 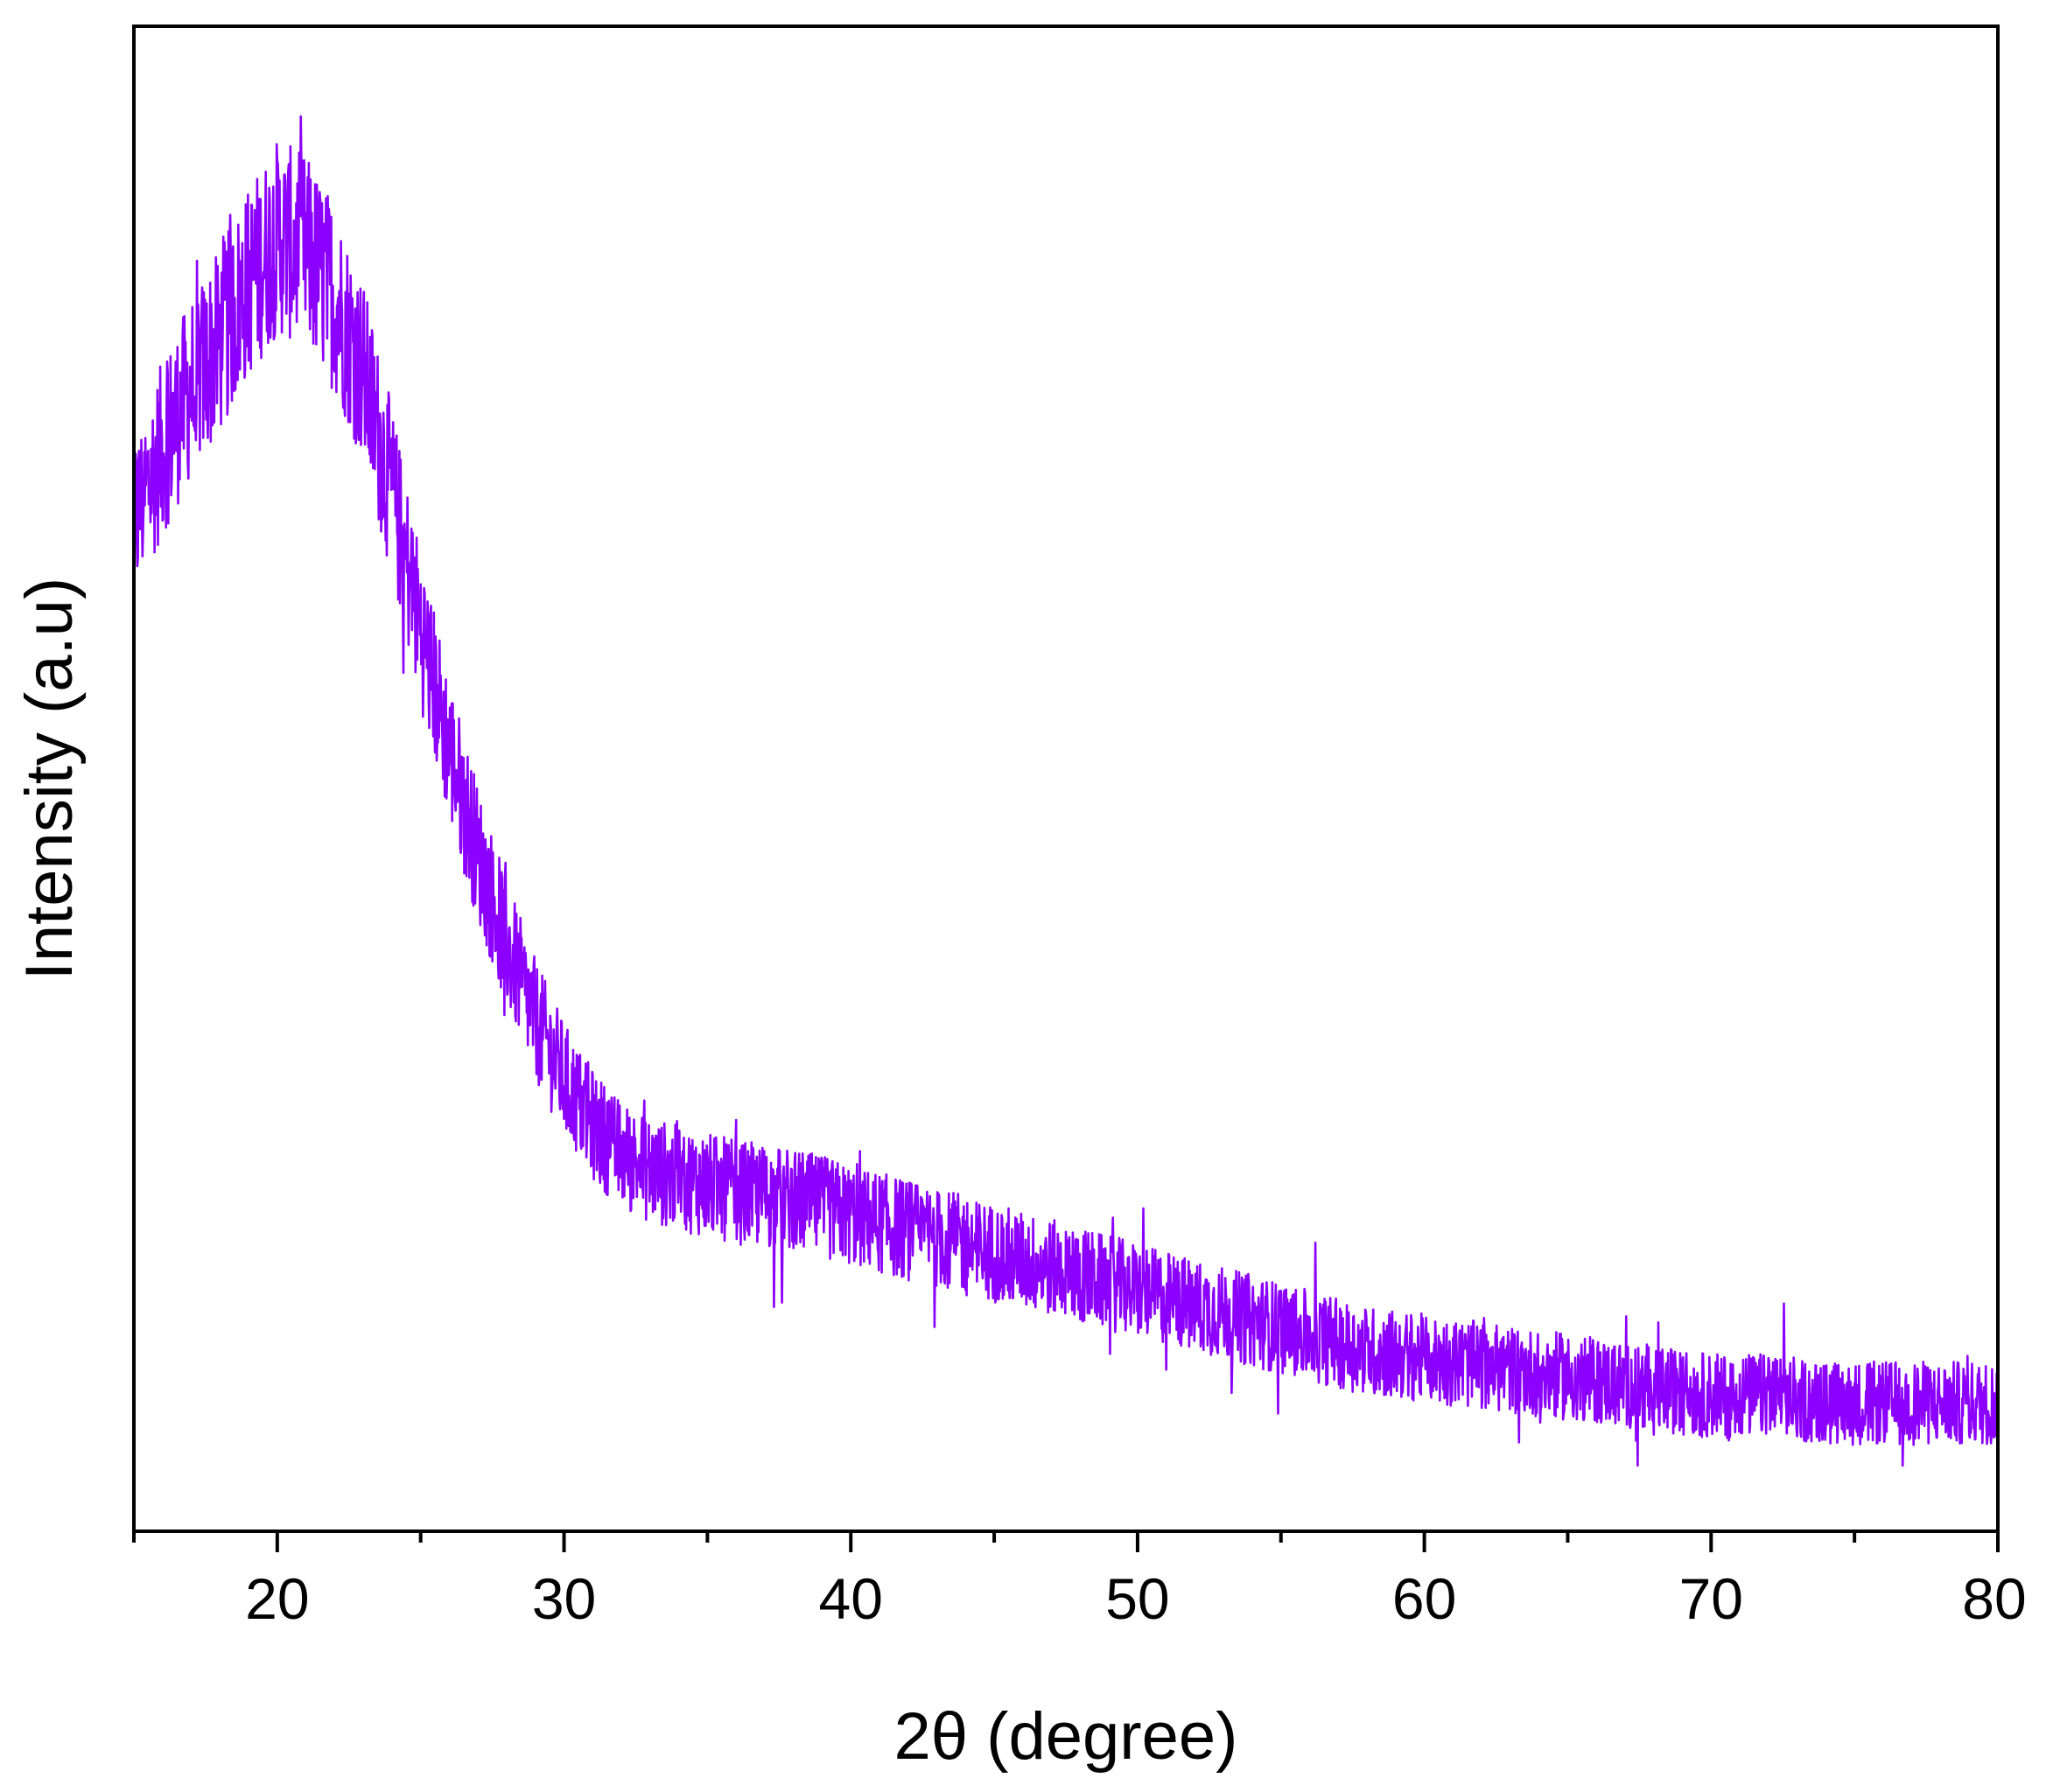 What do you see at coordinates (1424, 1598) in the screenshot?
I see `x-tick-label: 60` at bounding box center [1424, 1598].